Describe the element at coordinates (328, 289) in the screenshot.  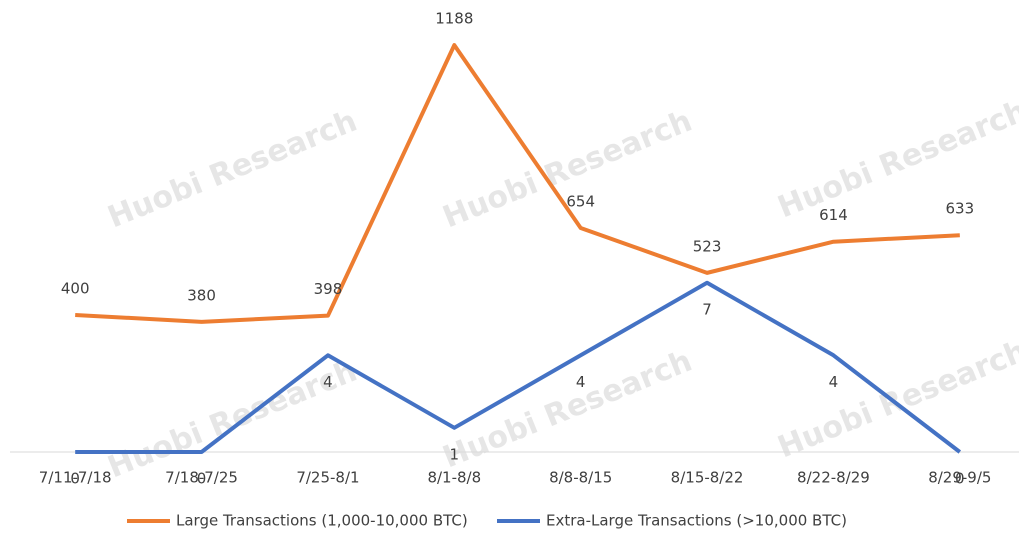
I see `data-label: 398` at that location.